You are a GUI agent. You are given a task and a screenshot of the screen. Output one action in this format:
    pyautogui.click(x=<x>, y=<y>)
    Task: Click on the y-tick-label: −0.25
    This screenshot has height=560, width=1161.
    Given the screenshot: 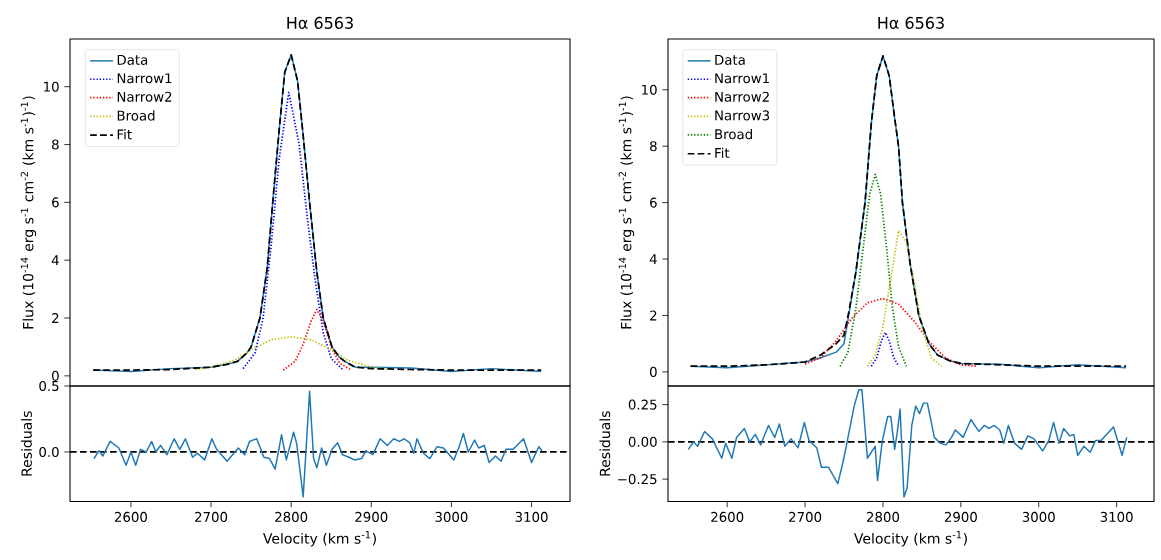 What is the action you would take?
    pyautogui.click(x=637, y=479)
    